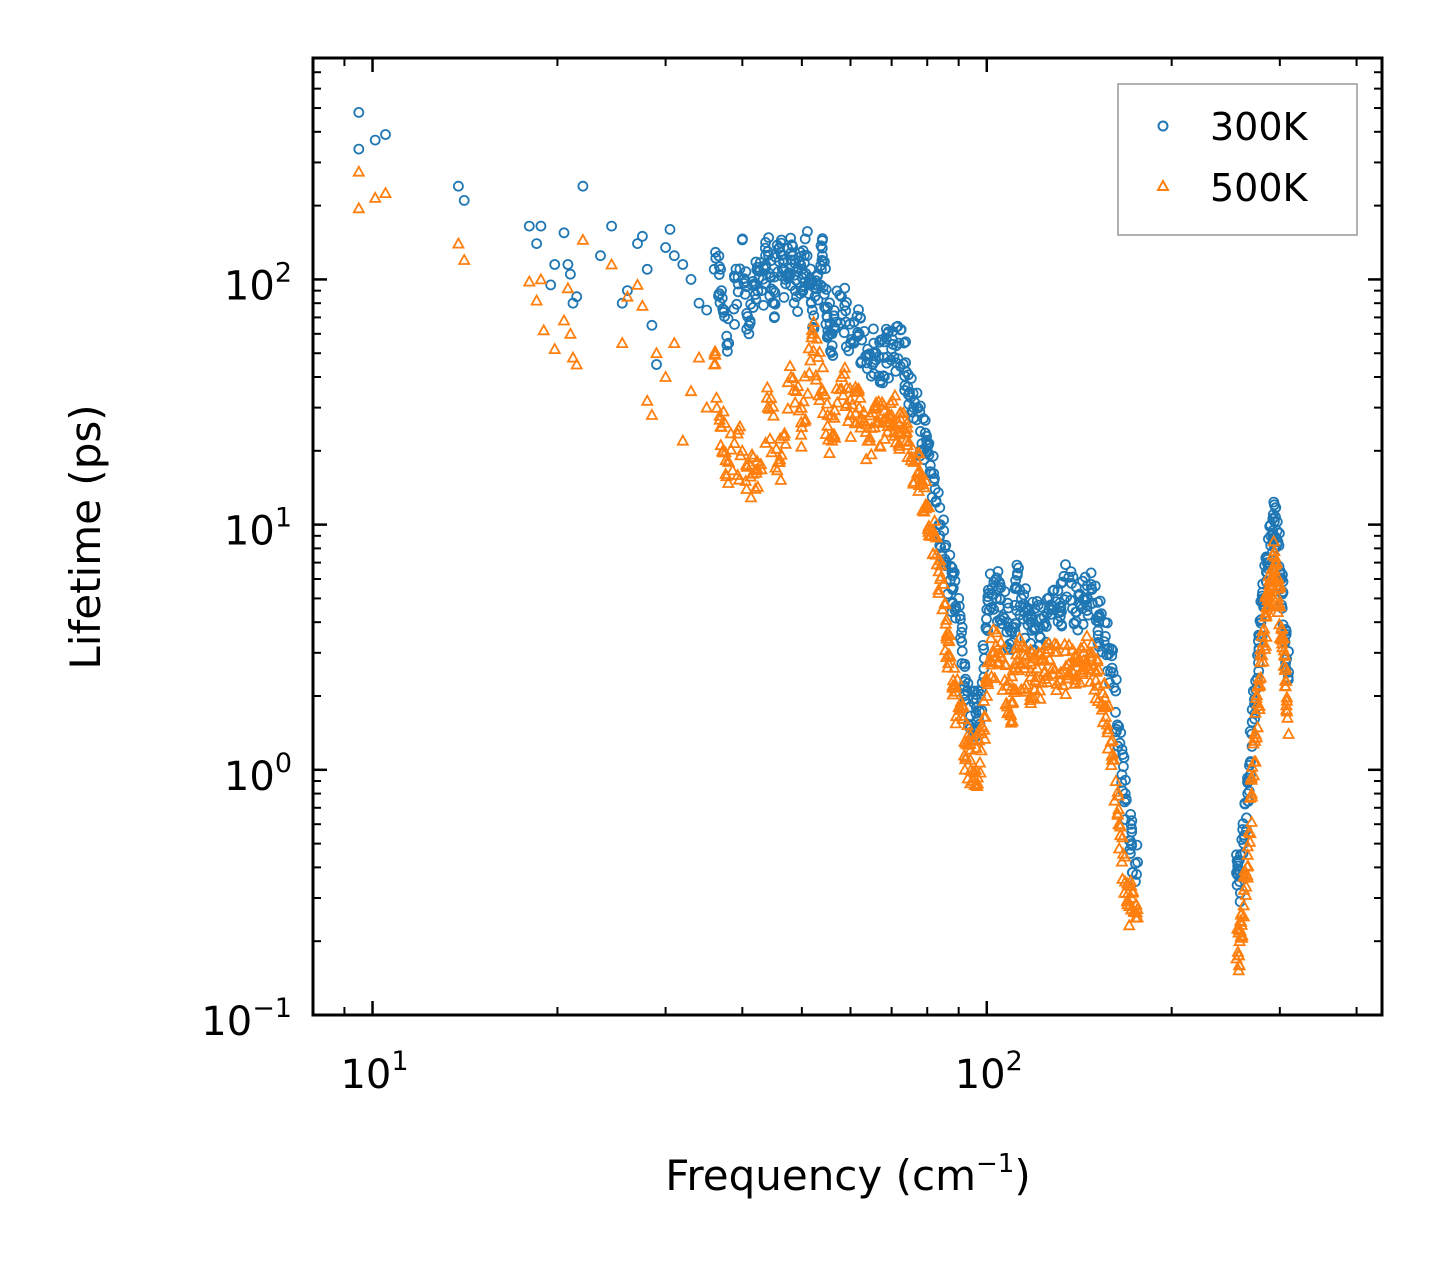  What do you see at coordinates (1237, 159) in the screenshot?
I see `legend: 300K 500K` at bounding box center [1237, 159].